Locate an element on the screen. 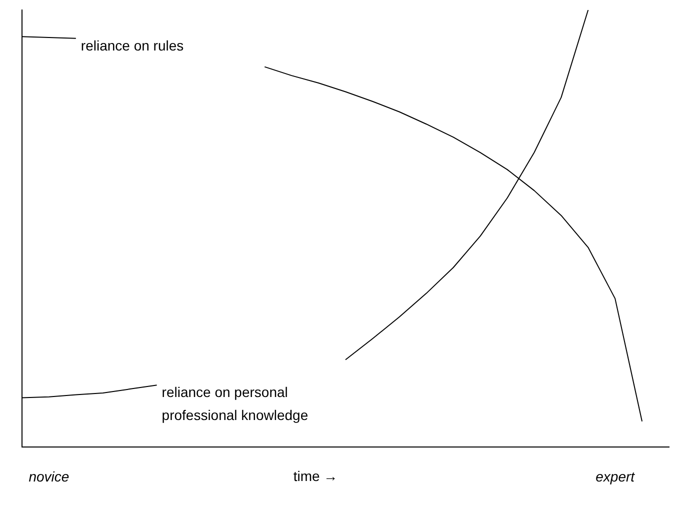  series-label: reliance on personal professional knowledge is located at coordinates (235, 403).